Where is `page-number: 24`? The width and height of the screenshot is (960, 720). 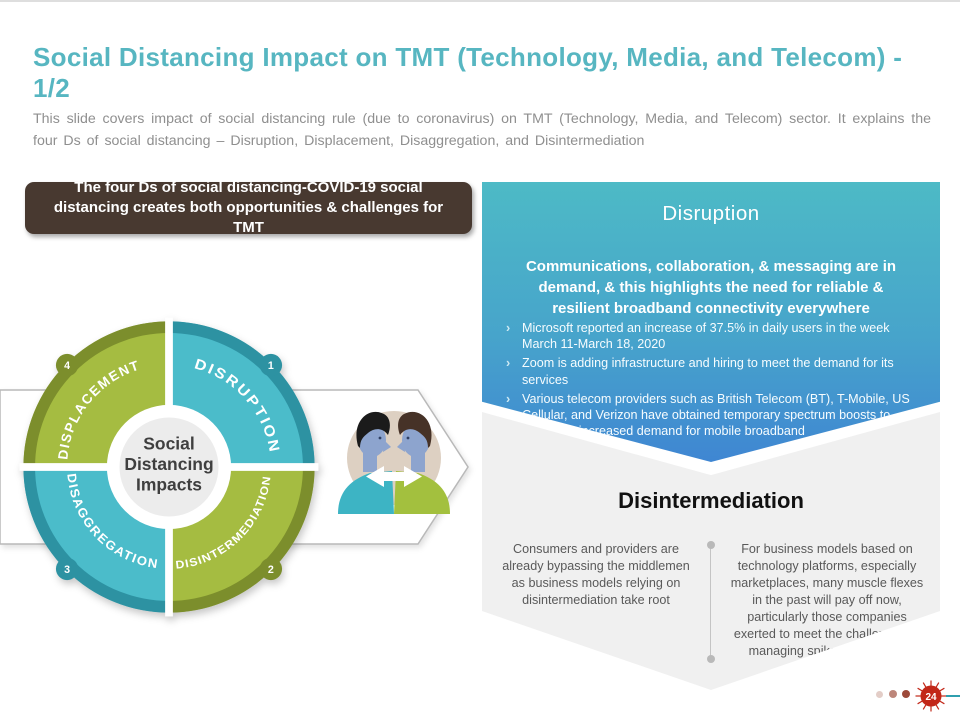 page-number: 24 is located at coordinates (931, 697).